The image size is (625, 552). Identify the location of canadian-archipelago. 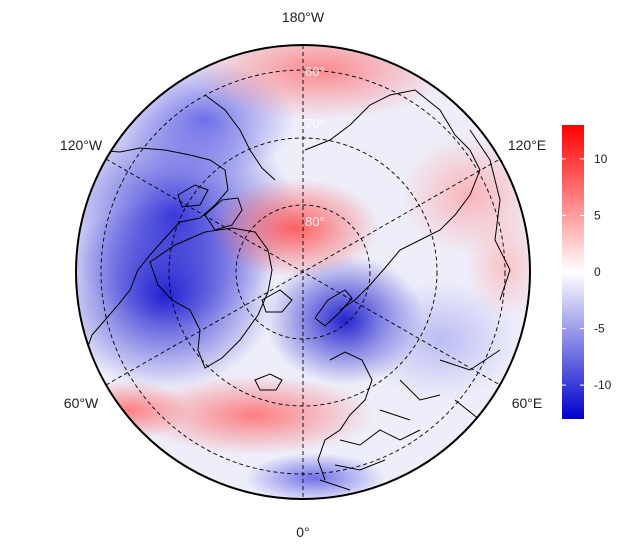
(210, 207).